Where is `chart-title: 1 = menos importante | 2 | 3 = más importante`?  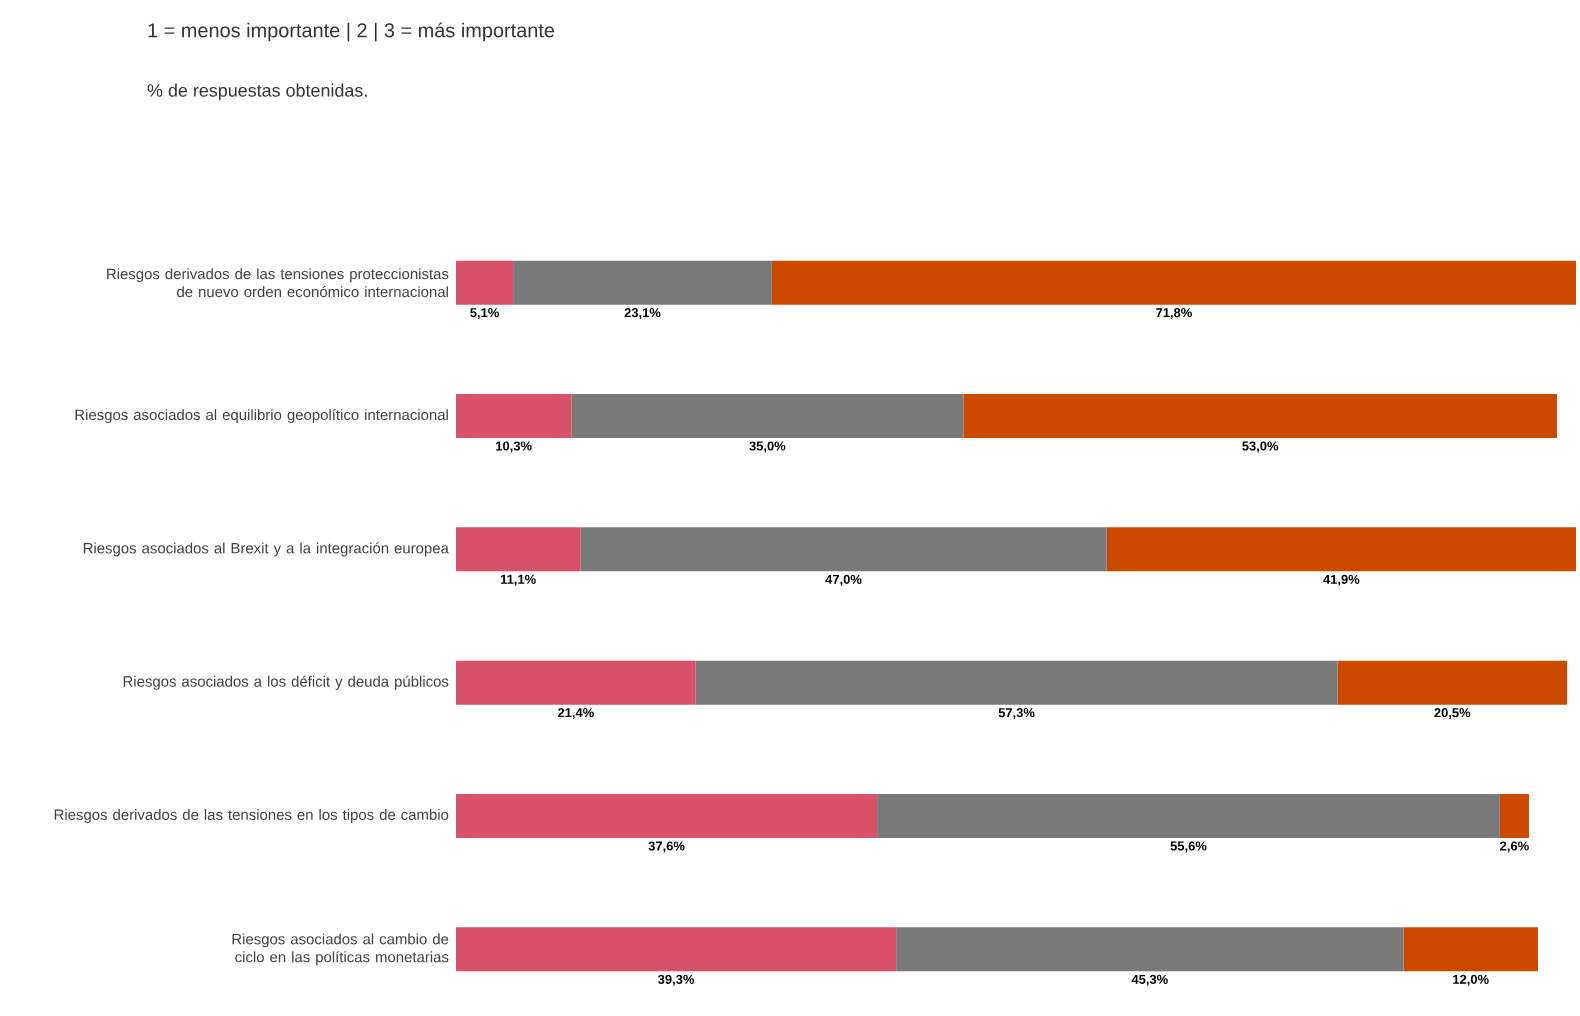 chart-title: 1 = menos importante | 2 | 3 = más importante is located at coordinates (351, 32).